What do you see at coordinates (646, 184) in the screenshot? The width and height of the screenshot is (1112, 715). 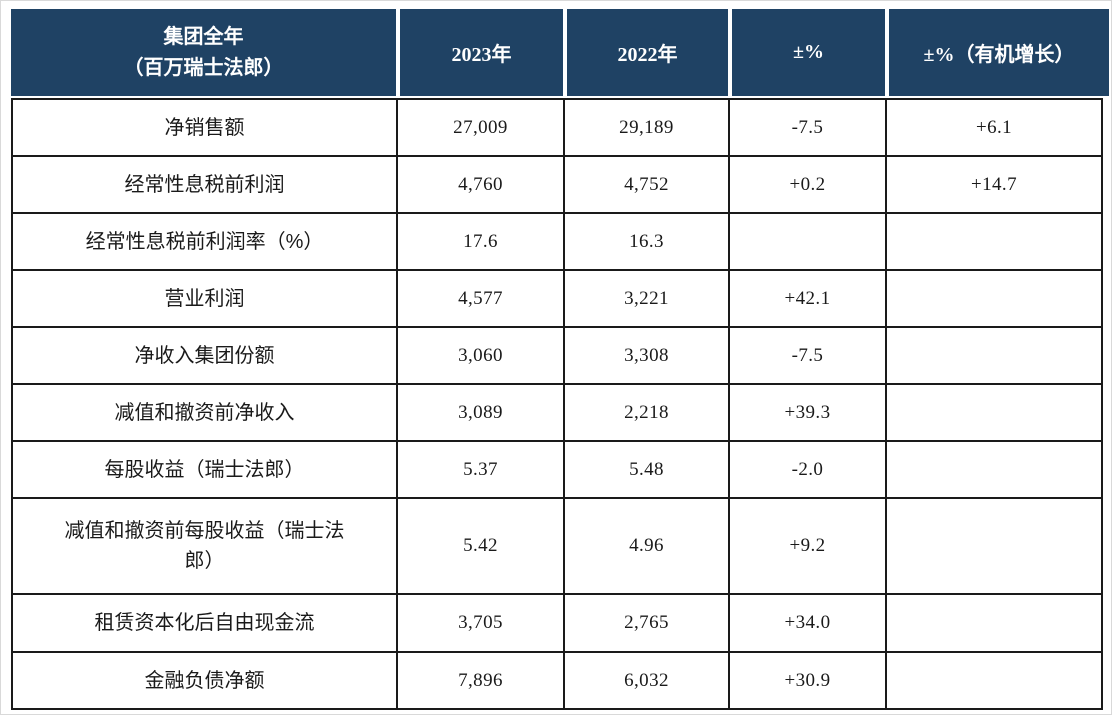 I see `value-2022: 4,752` at bounding box center [646, 184].